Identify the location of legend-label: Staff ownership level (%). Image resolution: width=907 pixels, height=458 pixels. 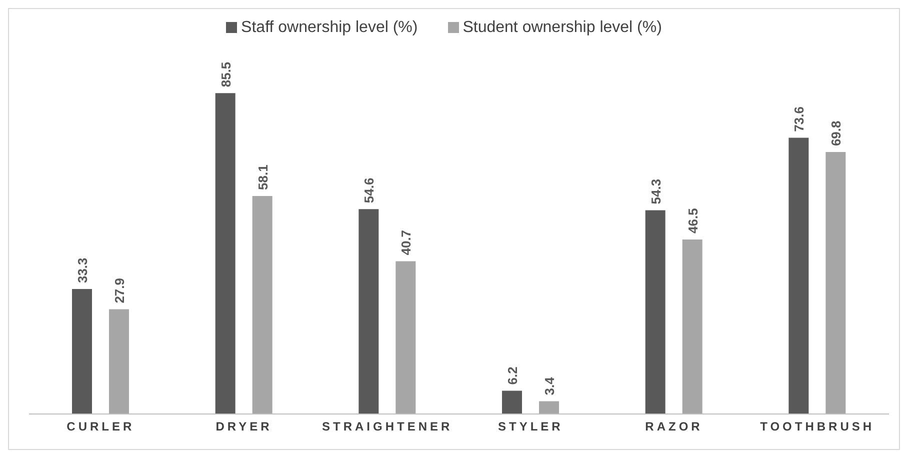
(329, 27).